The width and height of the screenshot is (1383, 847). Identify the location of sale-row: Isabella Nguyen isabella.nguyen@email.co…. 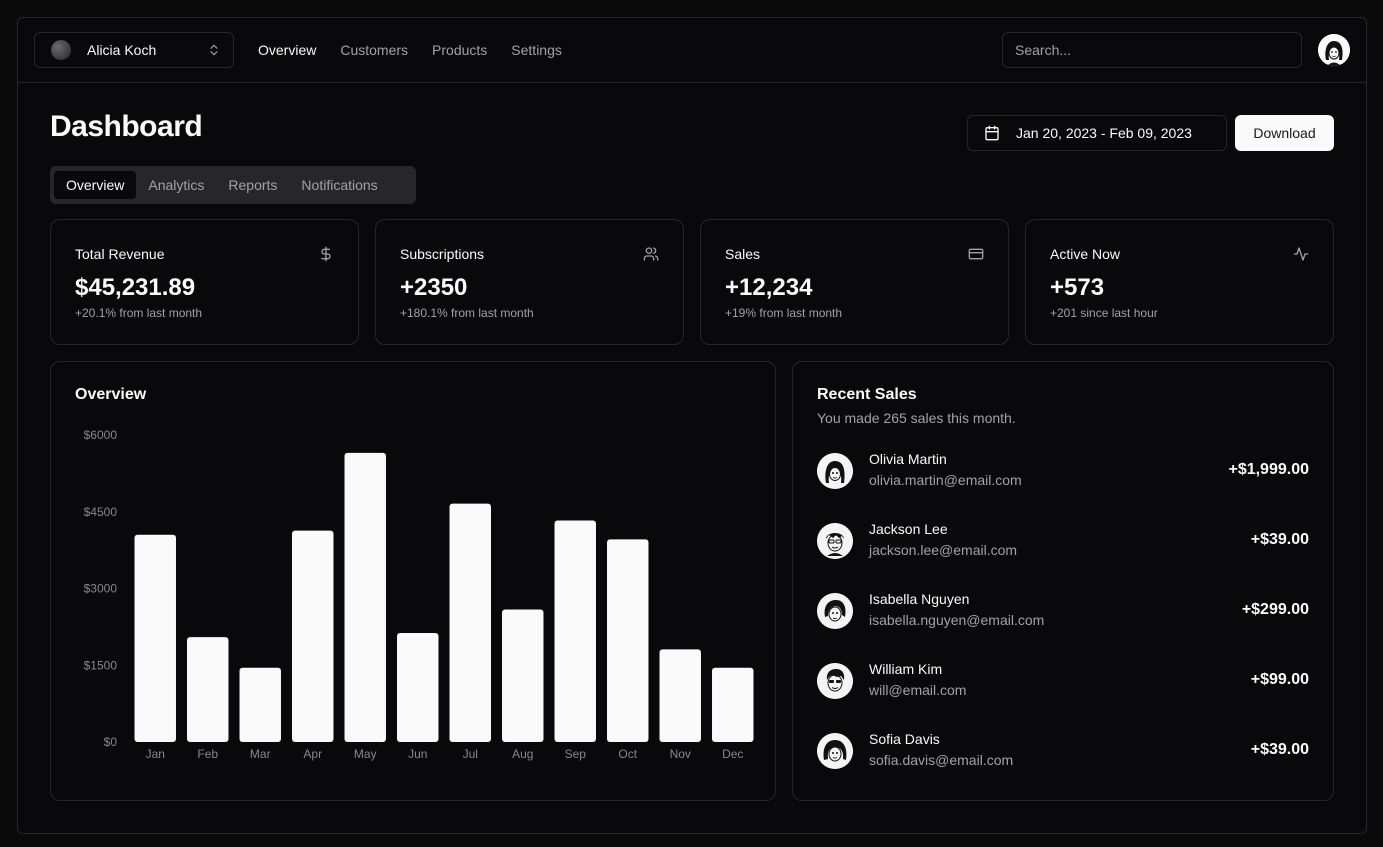
(1063, 611).